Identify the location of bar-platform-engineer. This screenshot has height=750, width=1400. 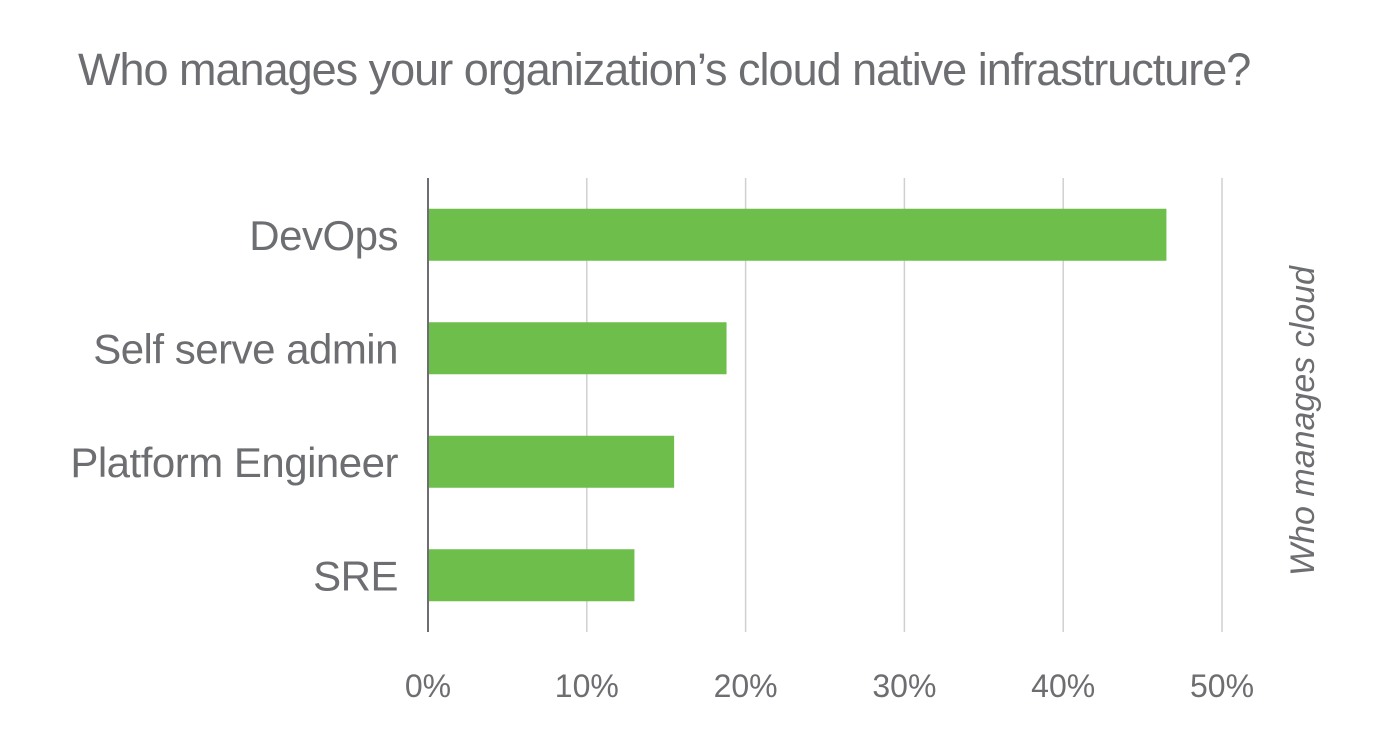
(551, 461).